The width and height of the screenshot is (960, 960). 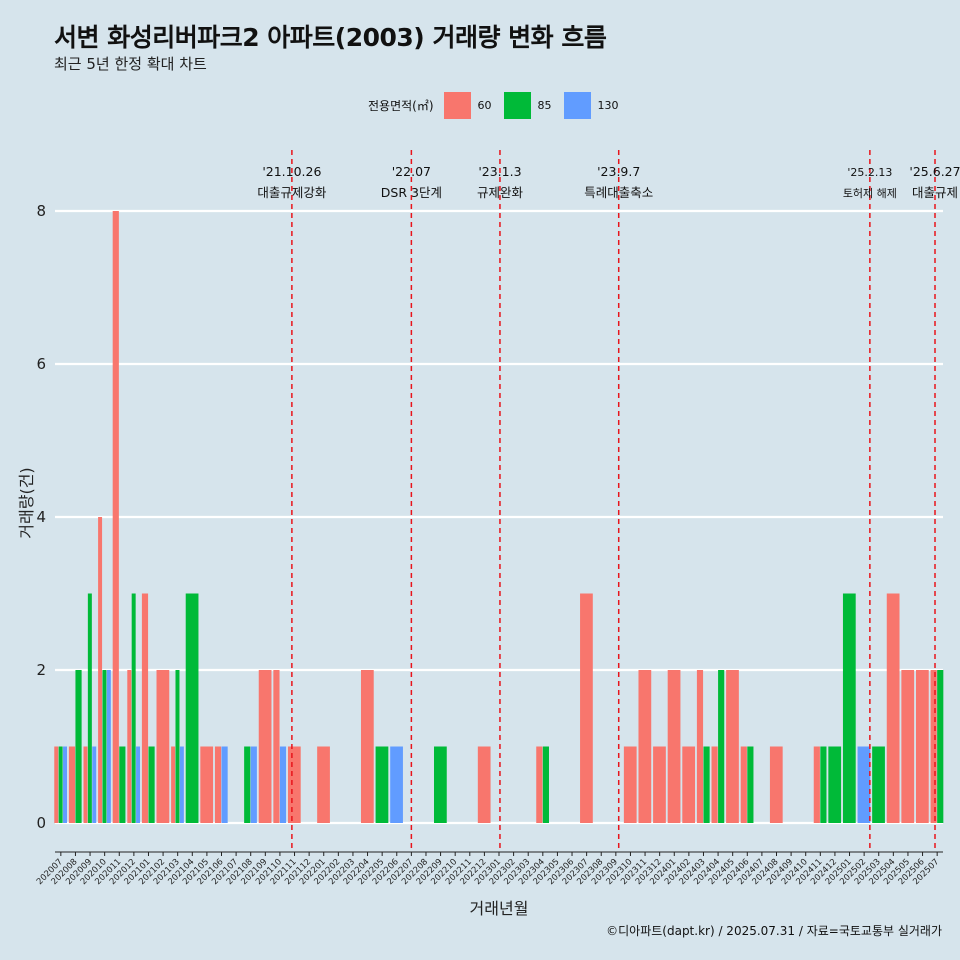 What do you see at coordinates (41, 670) in the screenshot?
I see `y-tick-label: 2` at bounding box center [41, 670].